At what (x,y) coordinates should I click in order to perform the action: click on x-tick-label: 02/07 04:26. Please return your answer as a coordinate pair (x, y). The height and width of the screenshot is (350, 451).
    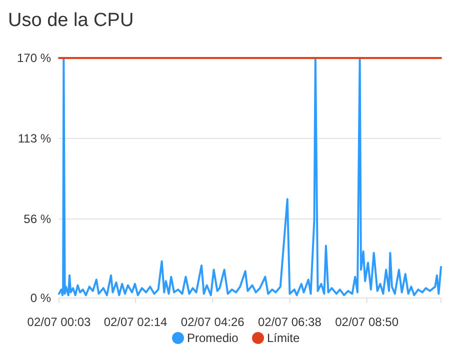
    Looking at the image, I should click on (212, 322).